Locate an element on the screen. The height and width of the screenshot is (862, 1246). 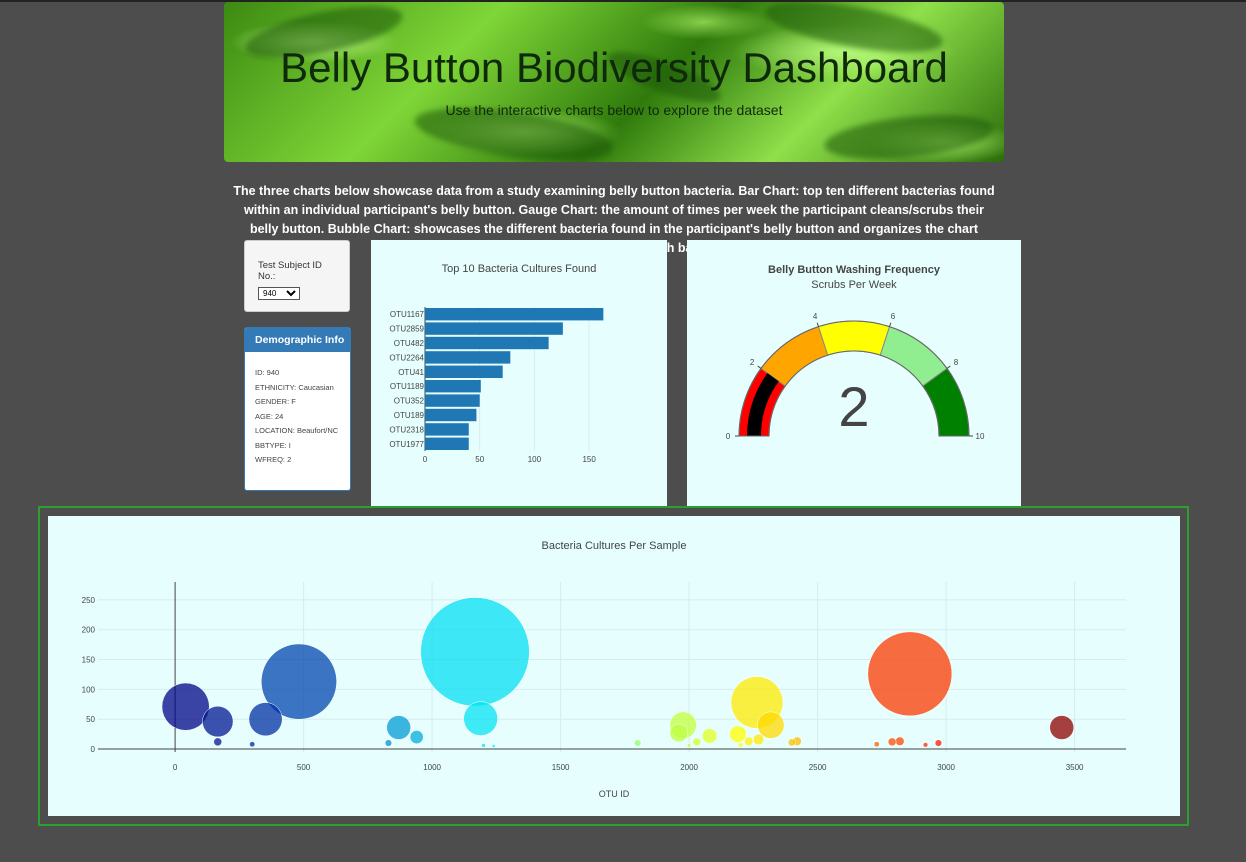
gauge-chart-title: Belly Button Washing Frequency is located at coordinates (854, 270).